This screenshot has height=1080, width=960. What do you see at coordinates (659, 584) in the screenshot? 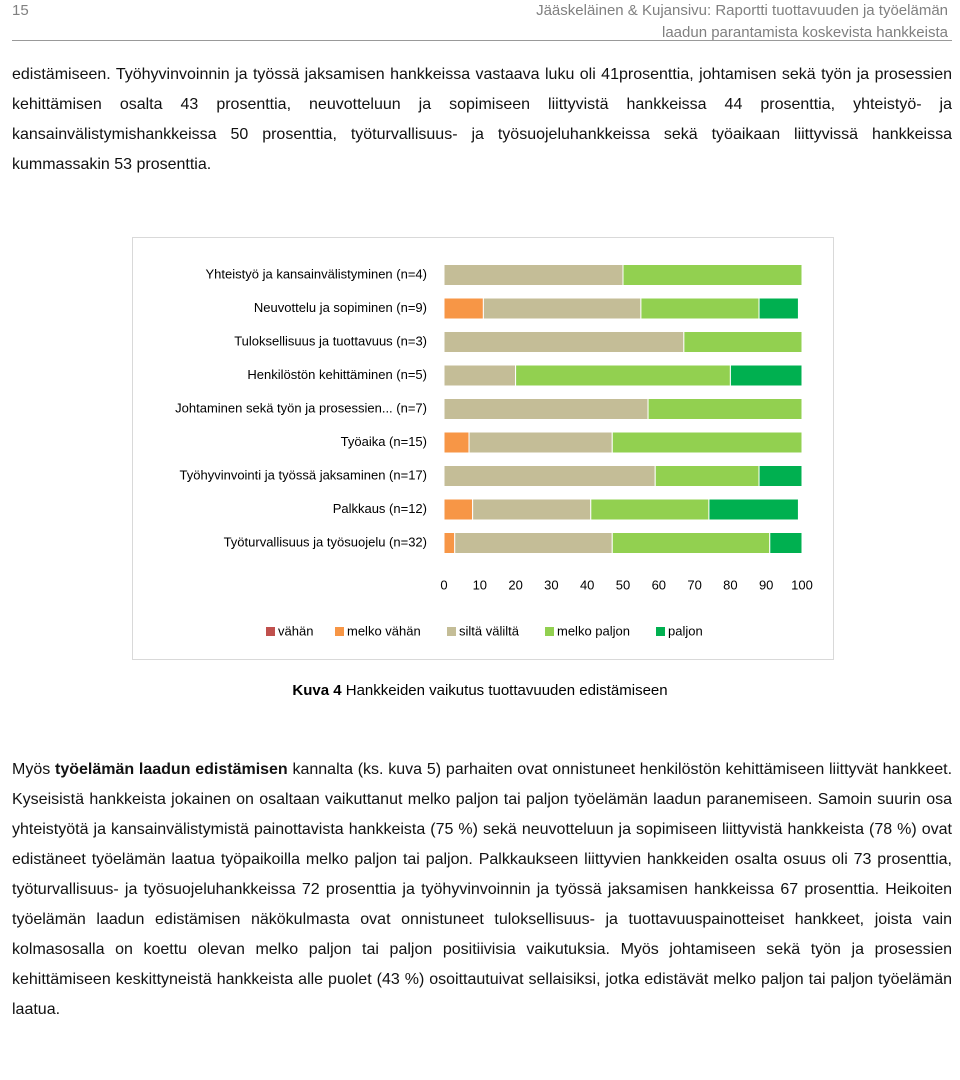
I see `x-tick-label: 60` at bounding box center [659, 584].